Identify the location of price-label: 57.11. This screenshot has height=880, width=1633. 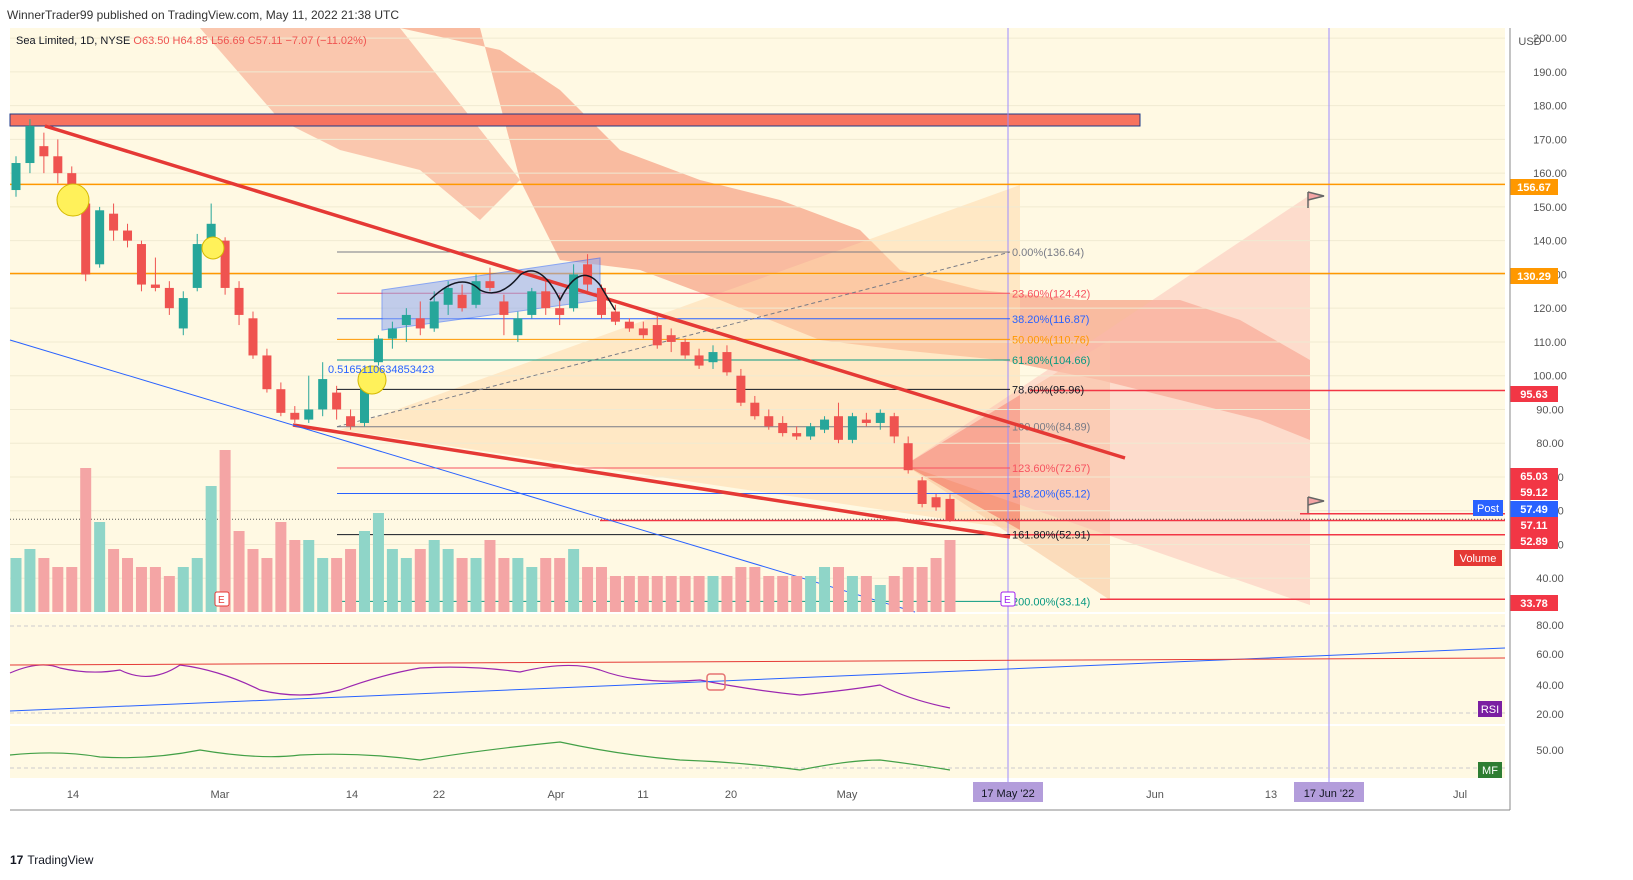
(1534, 526).